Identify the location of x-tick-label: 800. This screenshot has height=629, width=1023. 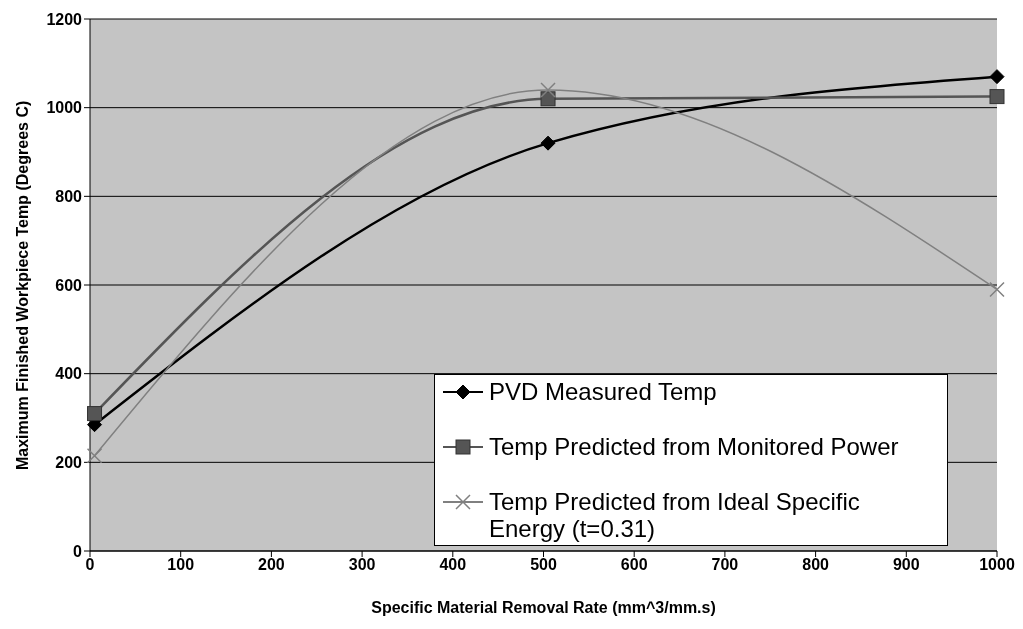
(816, 565).